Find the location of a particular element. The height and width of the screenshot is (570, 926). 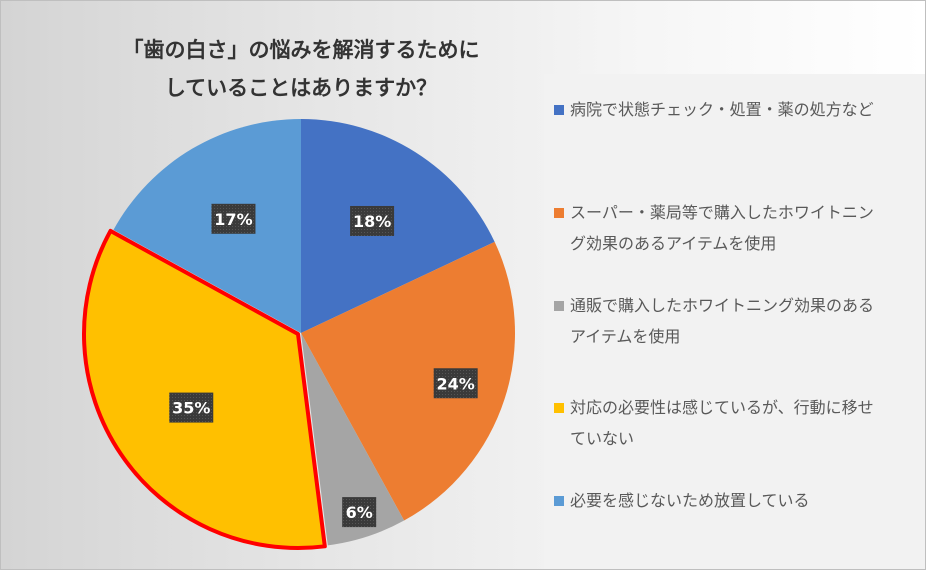

legend-item: スーパー・薬局等で購入したホワイトニン グ効果のあるアイテムを使用 is located at coordinates (739, 228).